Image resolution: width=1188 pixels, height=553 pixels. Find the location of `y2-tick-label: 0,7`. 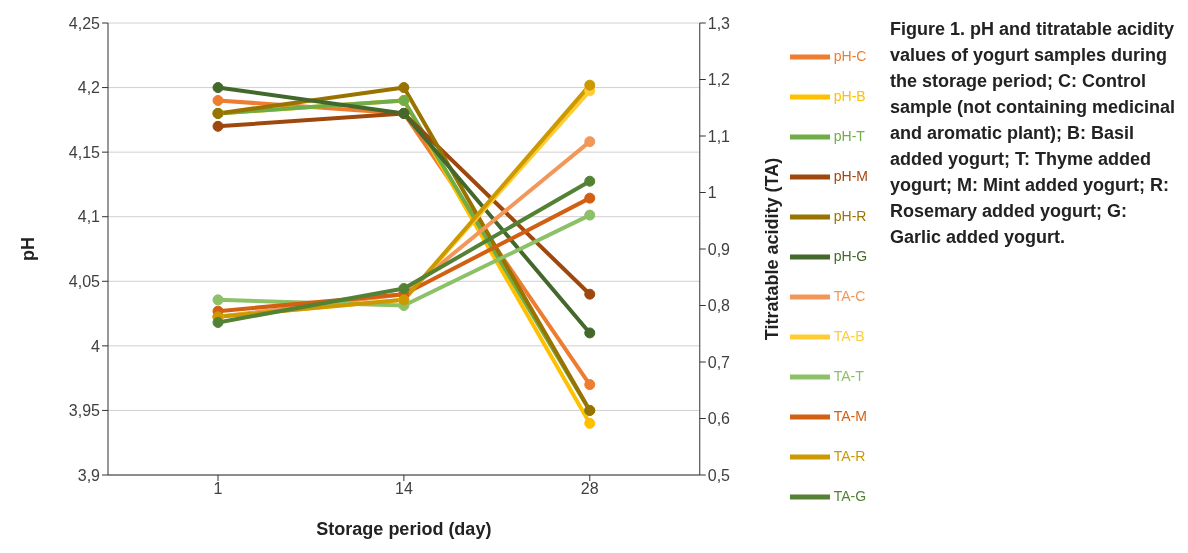

y2-tick-label: 0,7 is located at coordinates (719, 362).